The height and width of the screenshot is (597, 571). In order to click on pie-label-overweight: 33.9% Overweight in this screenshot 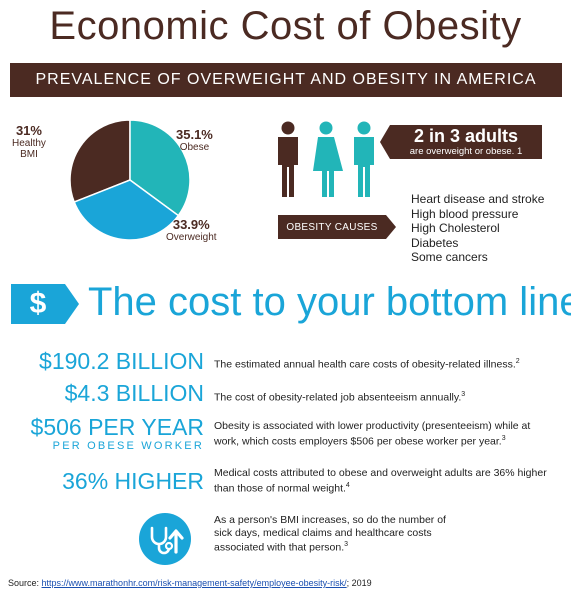, I will do `click(191, 230)`.